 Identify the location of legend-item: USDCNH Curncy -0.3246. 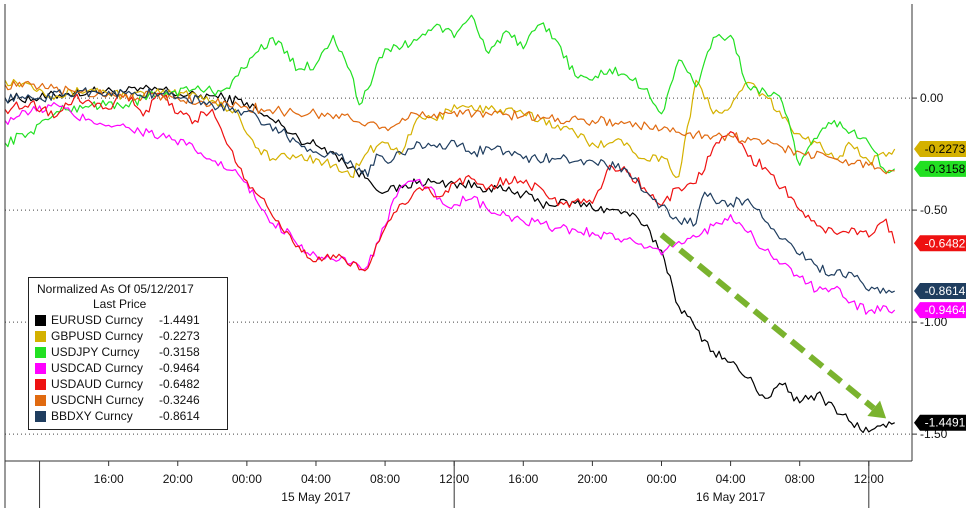
(128, 400).